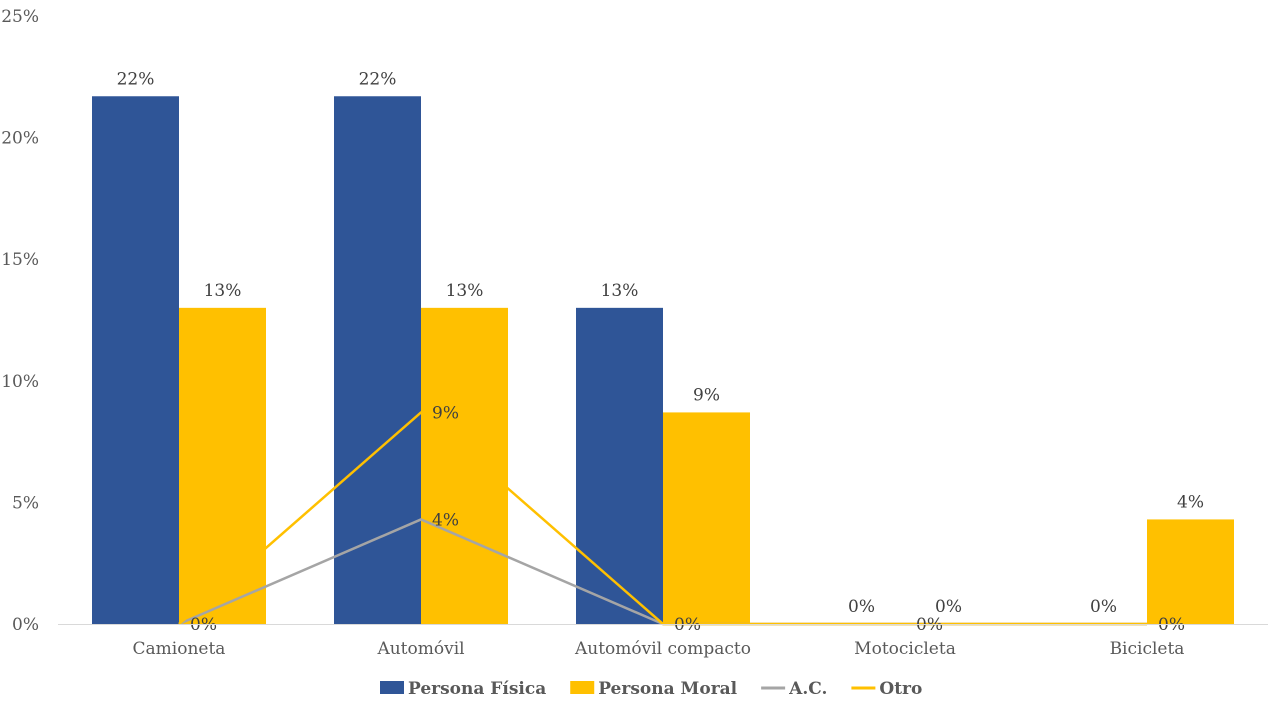  I want to click on data-label-persona-moral: 0%, so click(948, 607).